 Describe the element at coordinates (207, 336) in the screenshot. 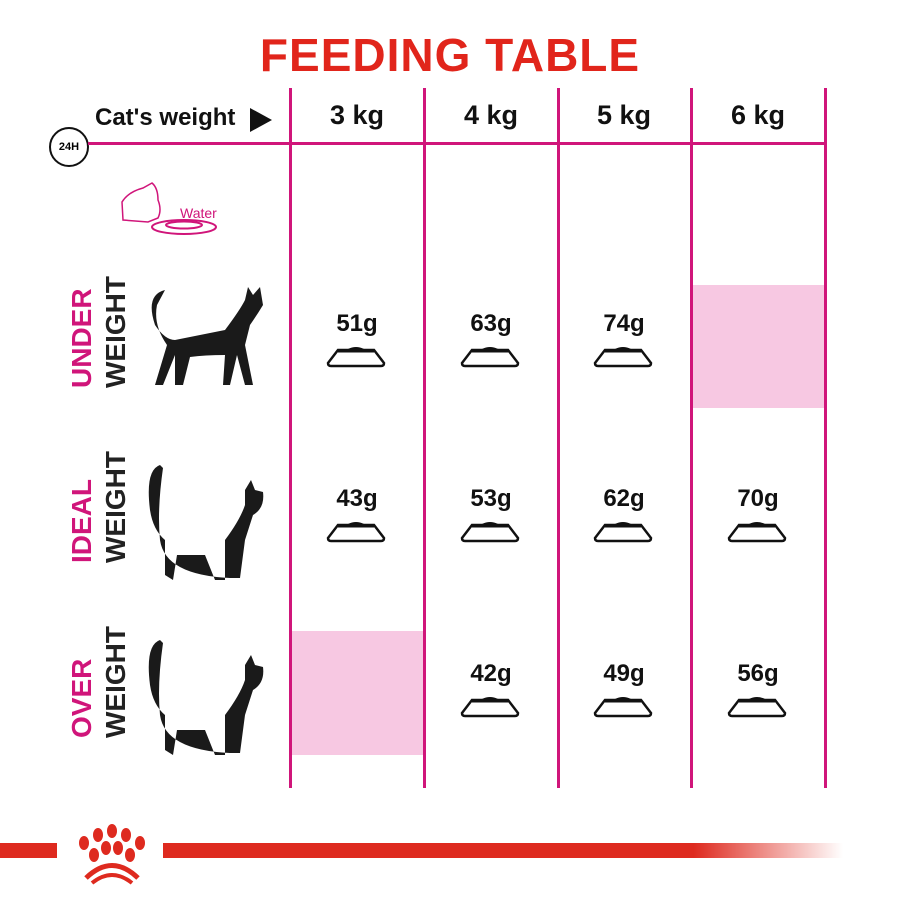

I see `cat-silhouette-under-icon` at that location.